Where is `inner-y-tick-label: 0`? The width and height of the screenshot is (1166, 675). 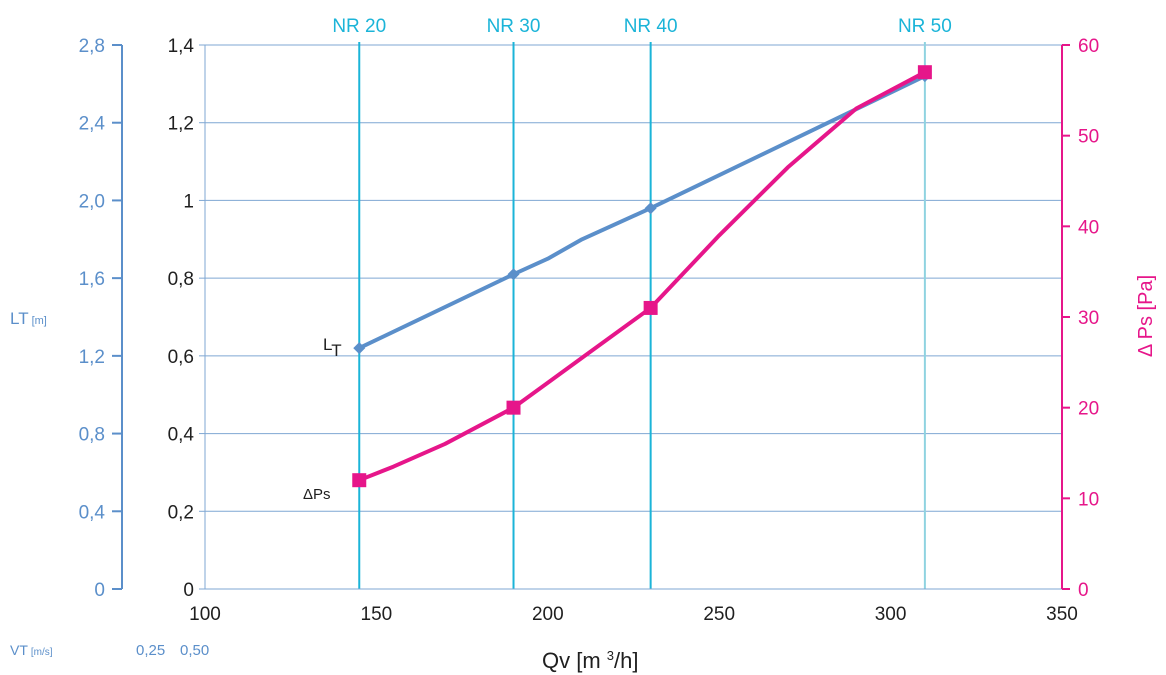
inner-y-tick-label: 0 is located at coordinates (188, 590).